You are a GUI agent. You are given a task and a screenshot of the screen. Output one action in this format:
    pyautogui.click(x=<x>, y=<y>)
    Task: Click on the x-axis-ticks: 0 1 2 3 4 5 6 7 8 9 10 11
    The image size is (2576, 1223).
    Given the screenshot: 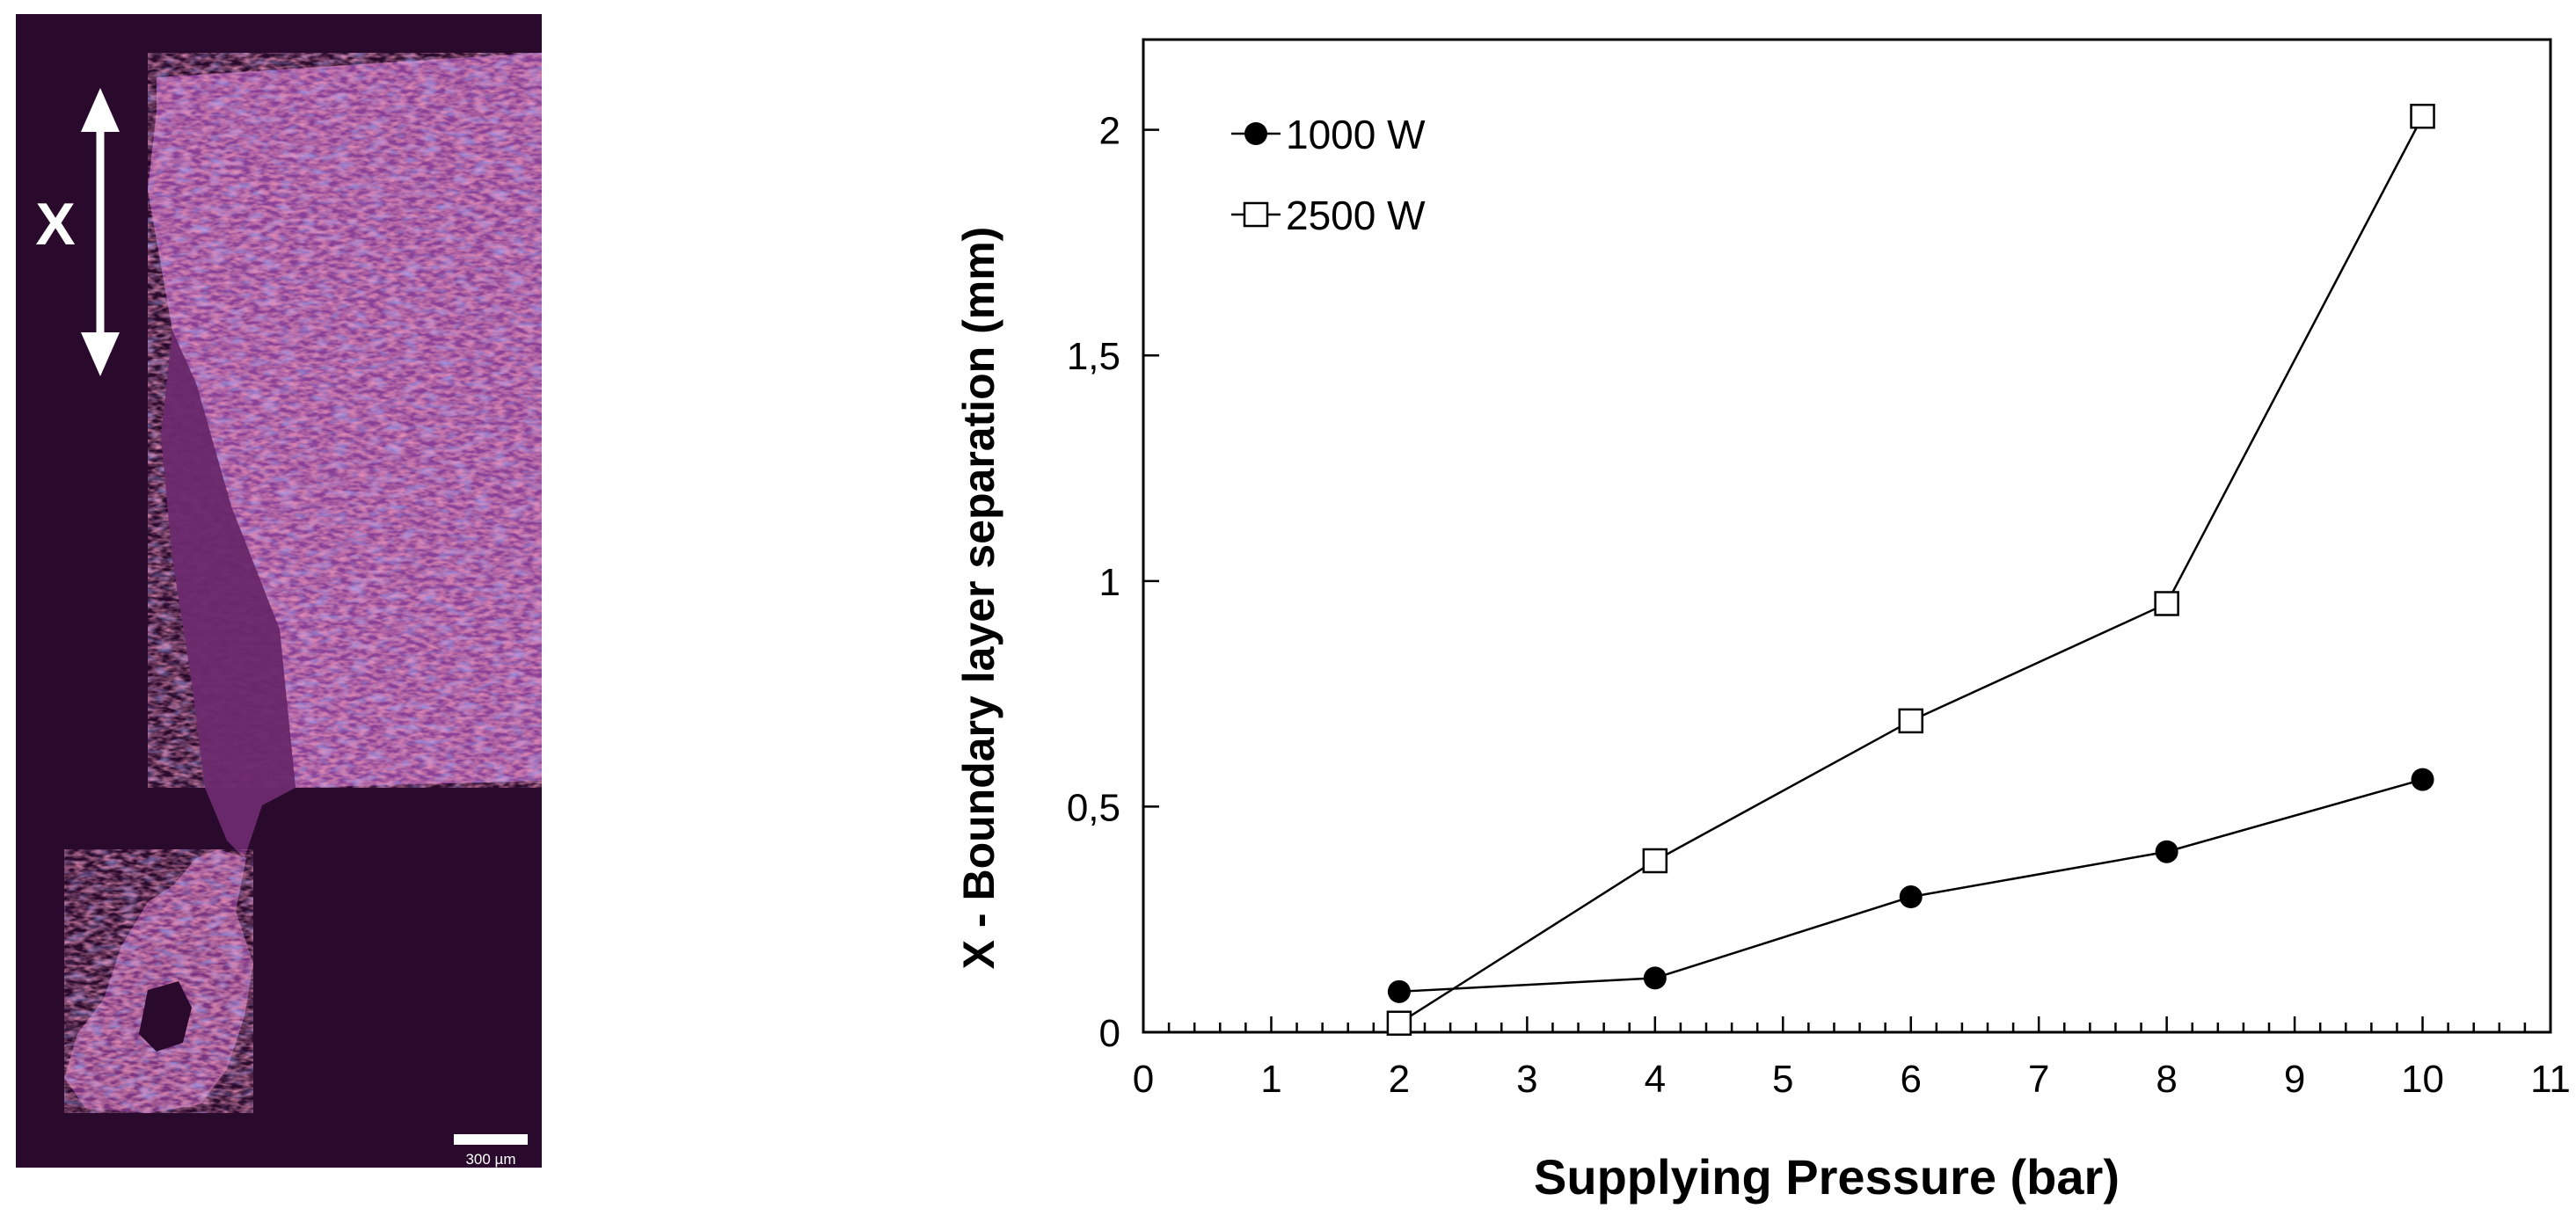 What is the action you would take?
    pyautogui.click(x=1852, y=1059)
    